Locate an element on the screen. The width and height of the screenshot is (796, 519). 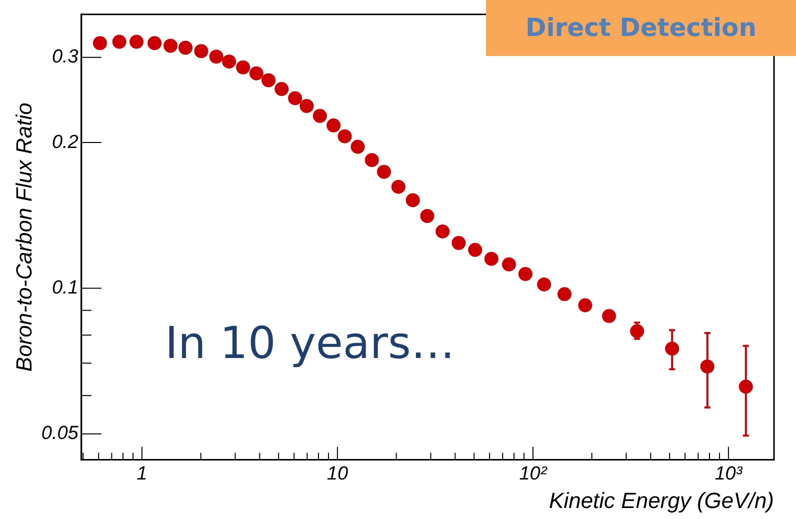
x-tick-label: 10² is located at coordinates (533, 473).